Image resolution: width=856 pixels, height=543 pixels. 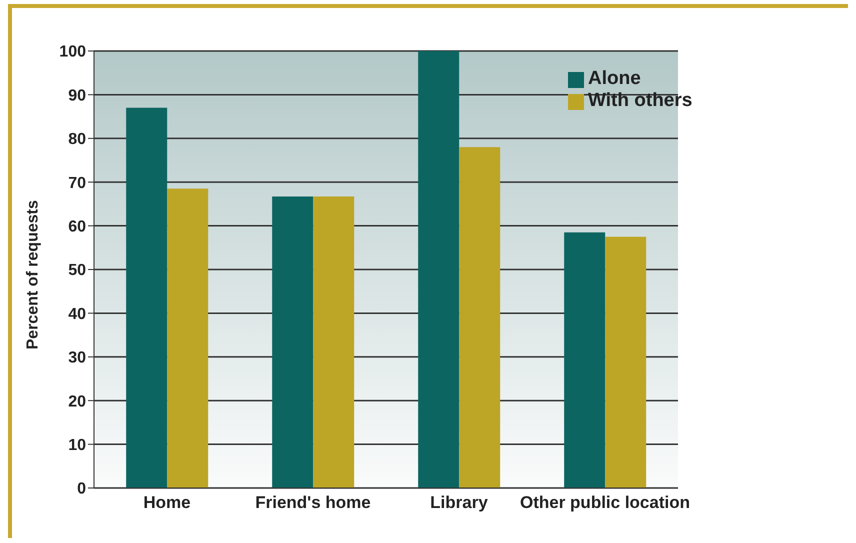 I want to click on y-axis-title: Percent of requests, so click(x=33, y=275).